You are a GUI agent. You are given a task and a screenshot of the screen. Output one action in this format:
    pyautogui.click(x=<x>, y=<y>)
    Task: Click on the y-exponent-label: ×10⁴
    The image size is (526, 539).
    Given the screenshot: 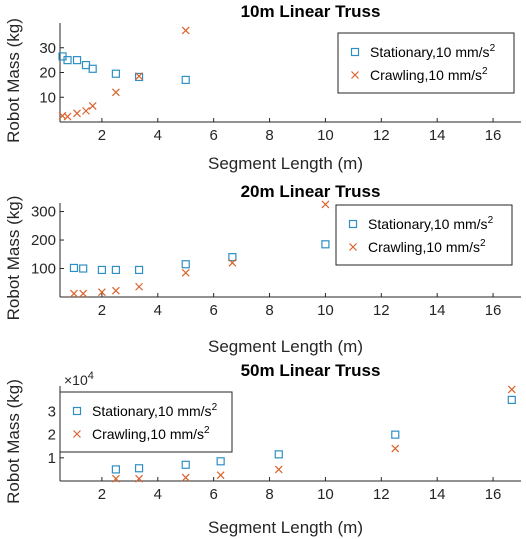 What is the action you would take?
    pyautogui.click(x=79, y=379)
    